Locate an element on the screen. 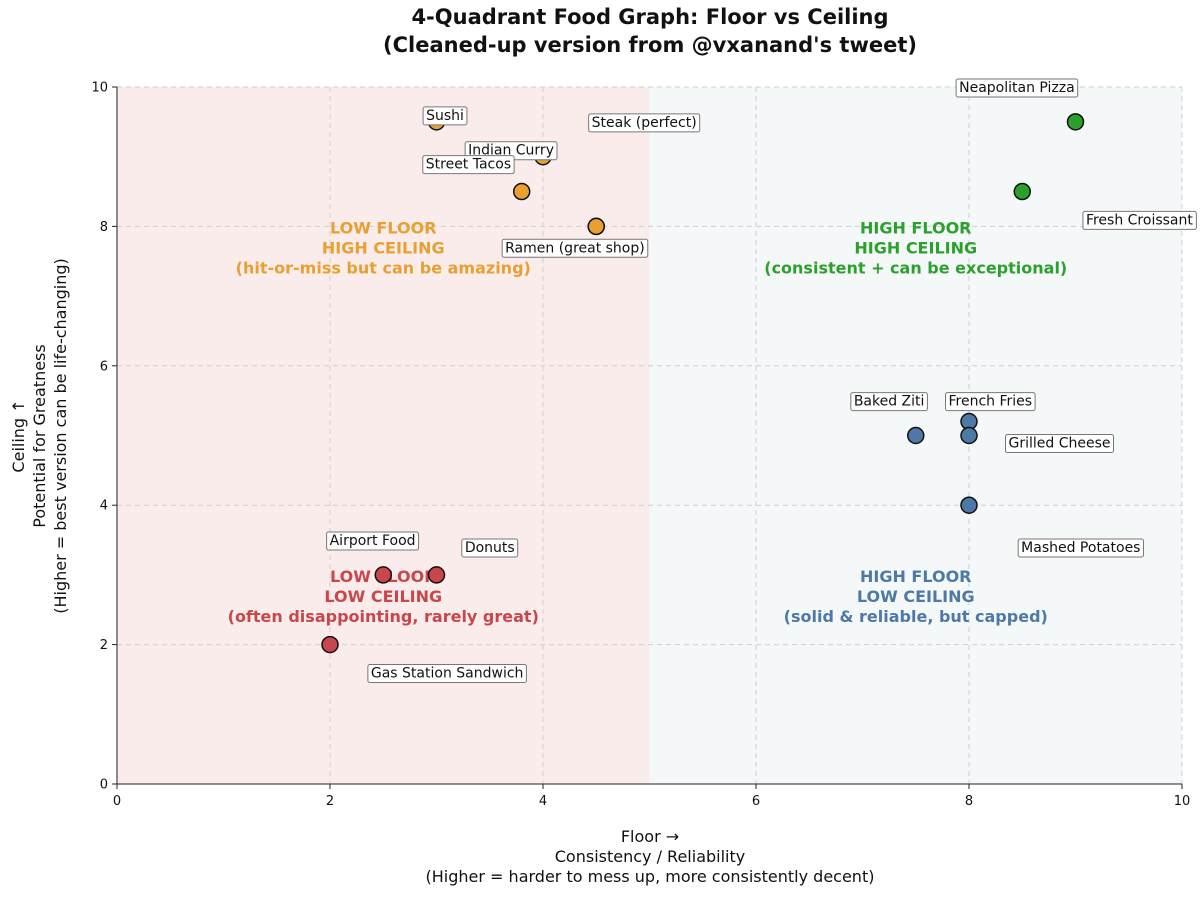 Image resolution: width=1200 pixels, height=899 pixels. x-tick-label: 2 is located at coordinates (330, 801).